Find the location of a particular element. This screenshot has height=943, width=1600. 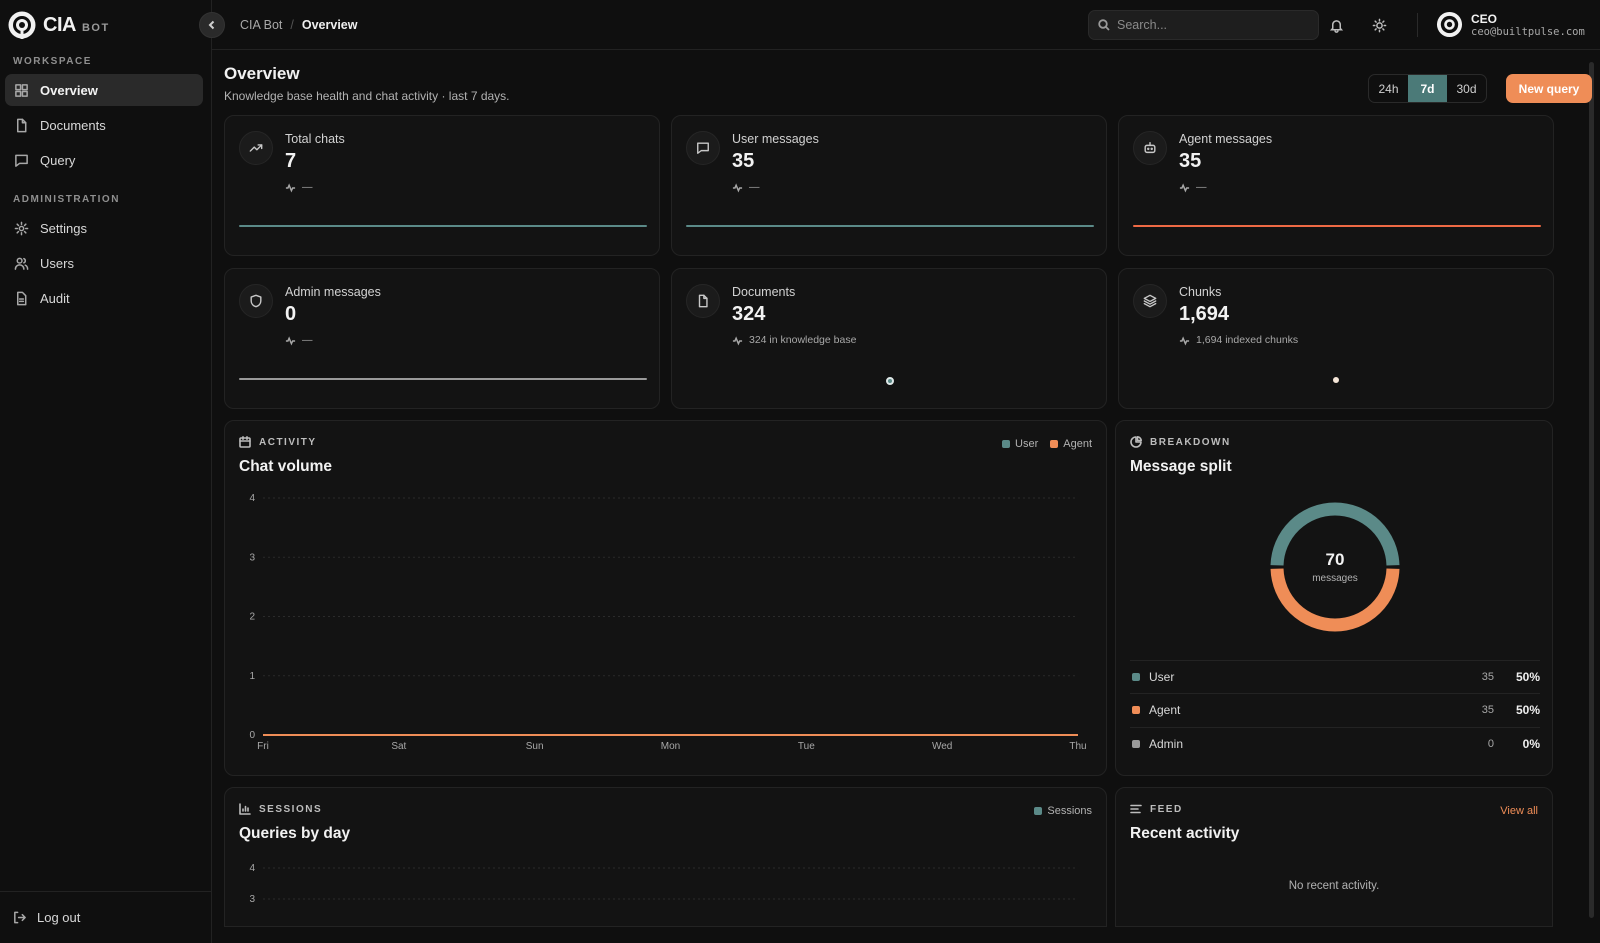

legend-item-agent: Agent is located at coordinates (1071, 444).